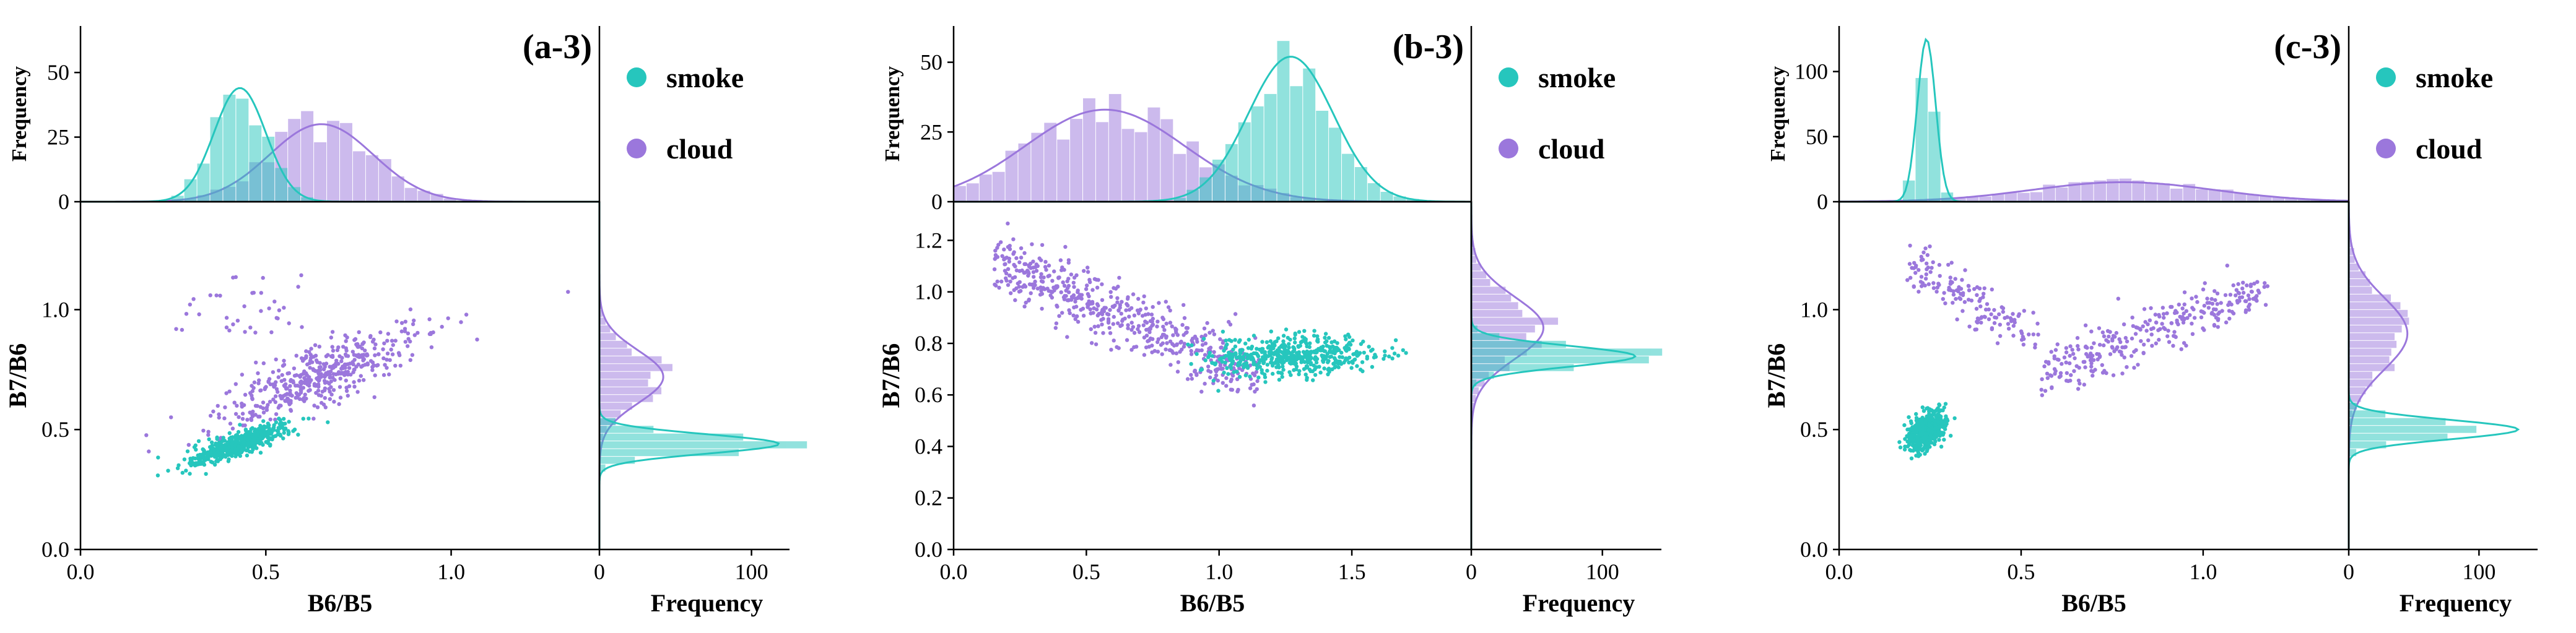  I want to click on main-axes-frame, so click(340, 375).